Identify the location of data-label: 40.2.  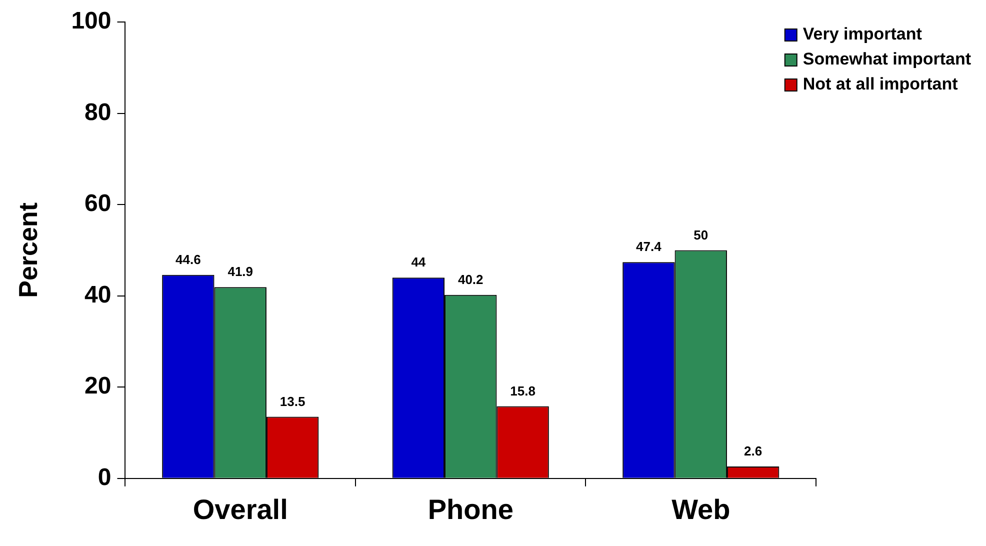
(471, 280).